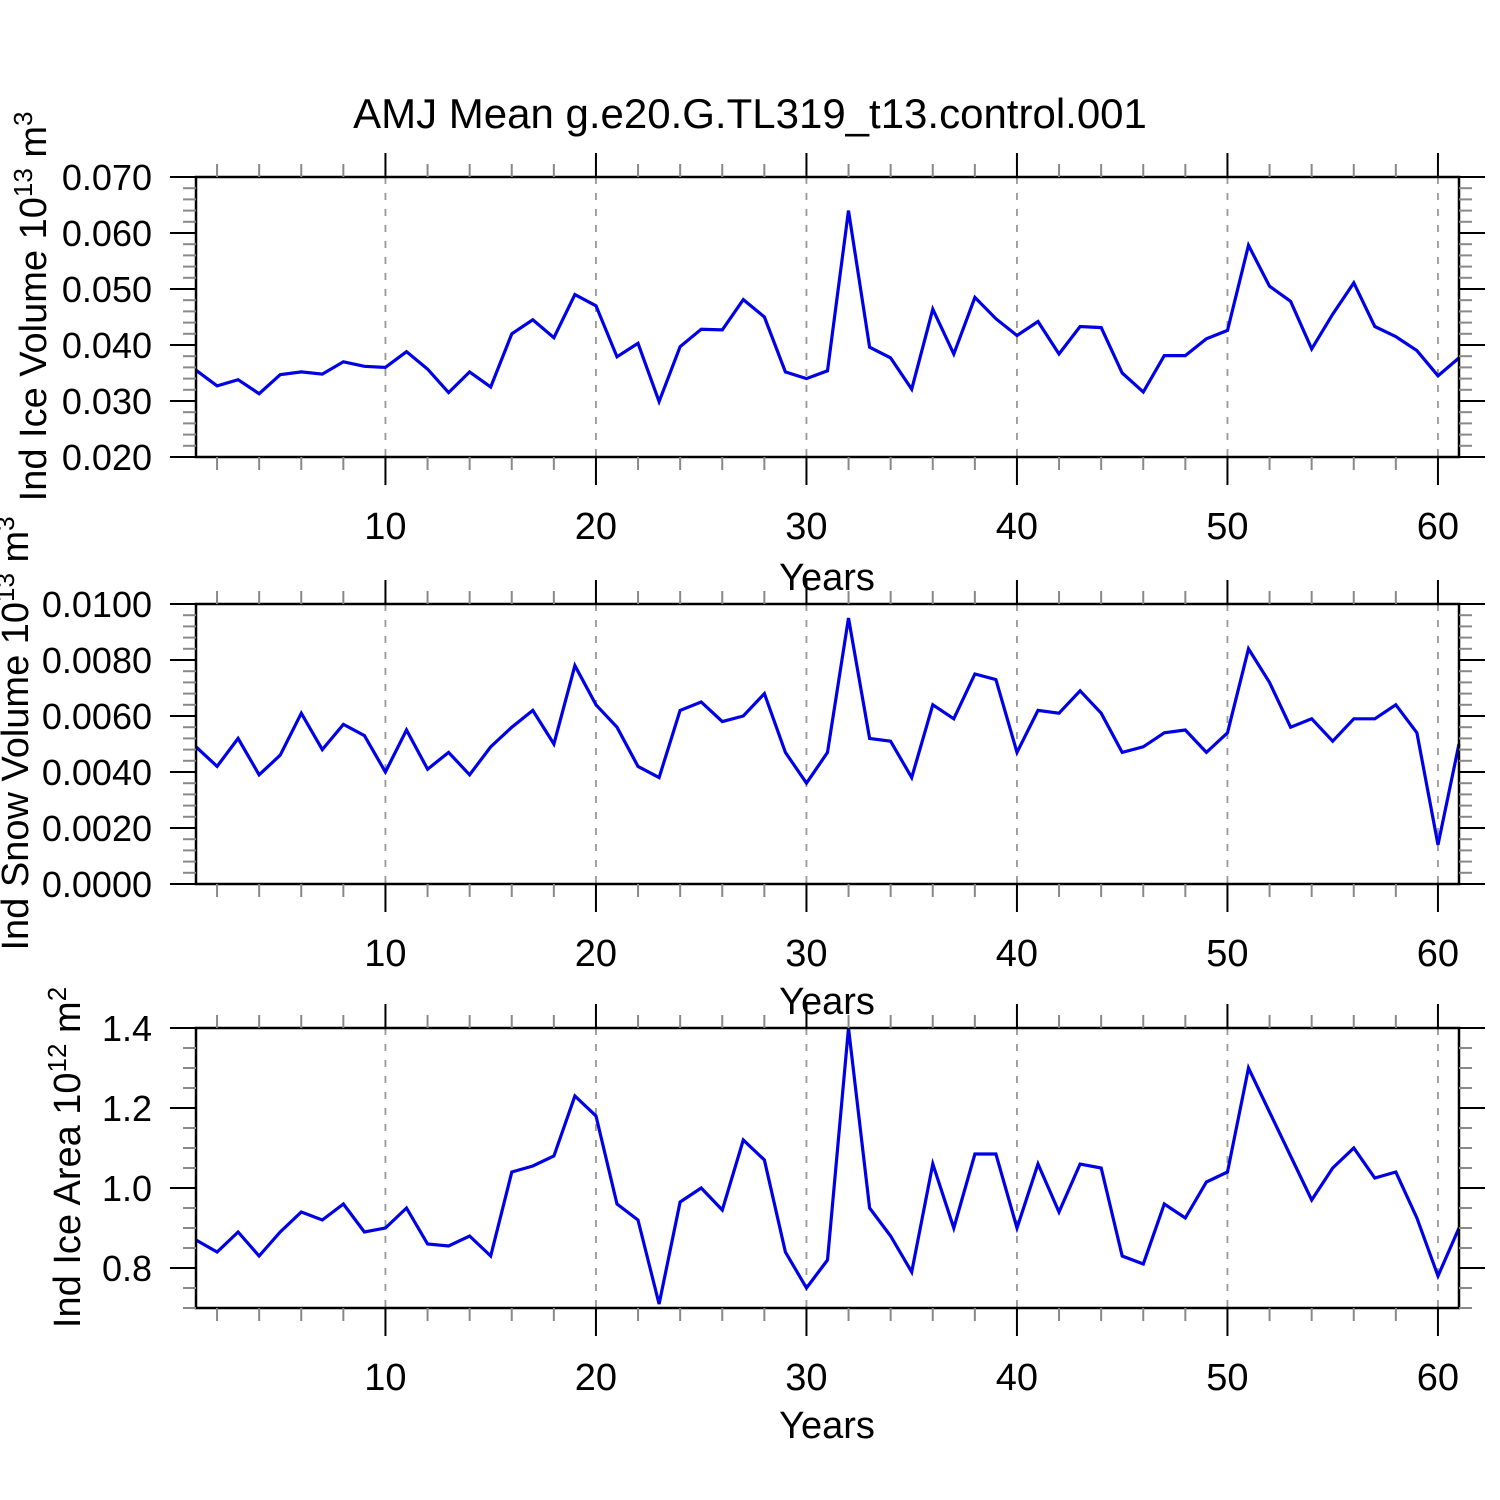 This screenshot has height=1500, width=1500. I want to click on y-tick-label: 1.0, so click(127, 1188).